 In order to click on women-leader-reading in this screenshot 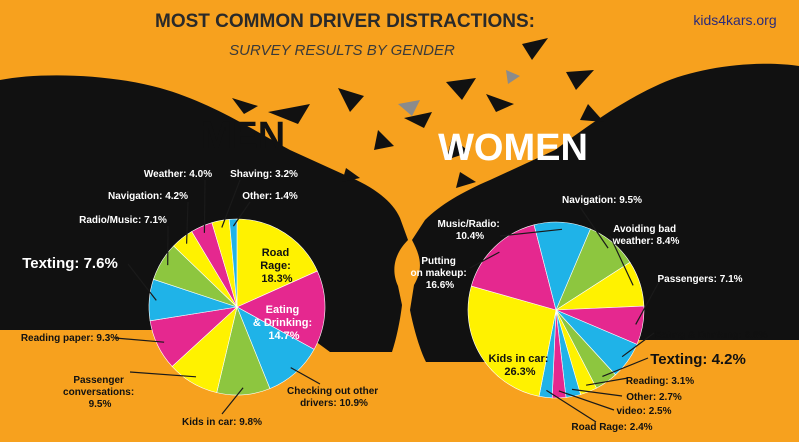, I will do `click(607, 381)`.